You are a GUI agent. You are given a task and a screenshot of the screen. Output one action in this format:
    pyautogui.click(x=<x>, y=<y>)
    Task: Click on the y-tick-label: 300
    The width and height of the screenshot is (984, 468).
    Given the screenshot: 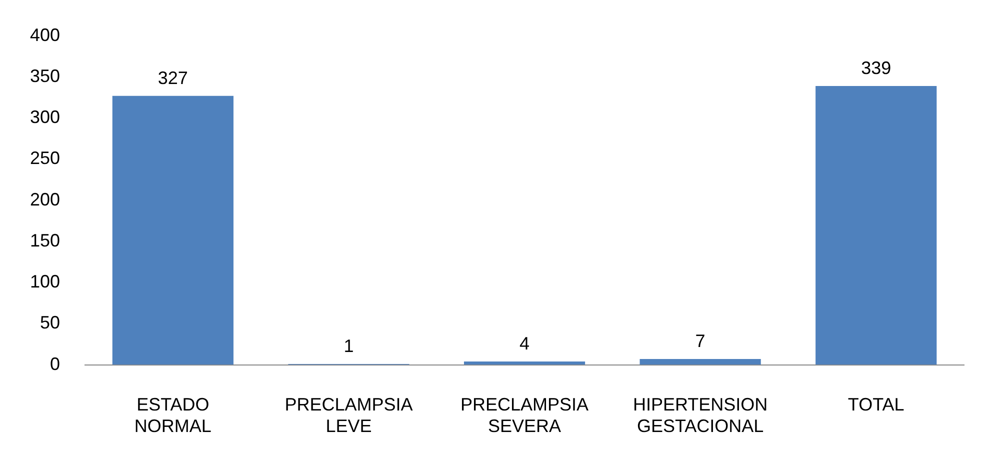 What is the action you would take?
    pyautogui.click(x=45, y=117)
    